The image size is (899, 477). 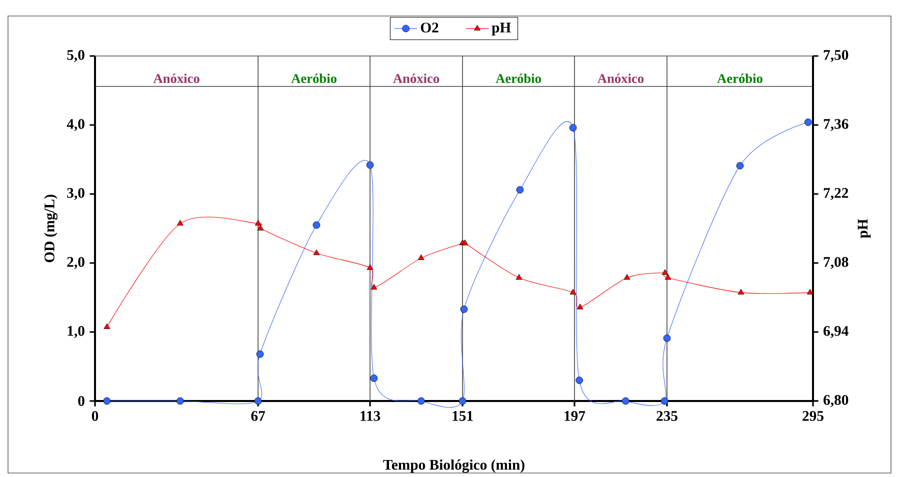 What do you see at coordinates (51, 228) in the screenshot?
I see `y-axis-title: OD (mg/L)` at bounding box center [51, 228].